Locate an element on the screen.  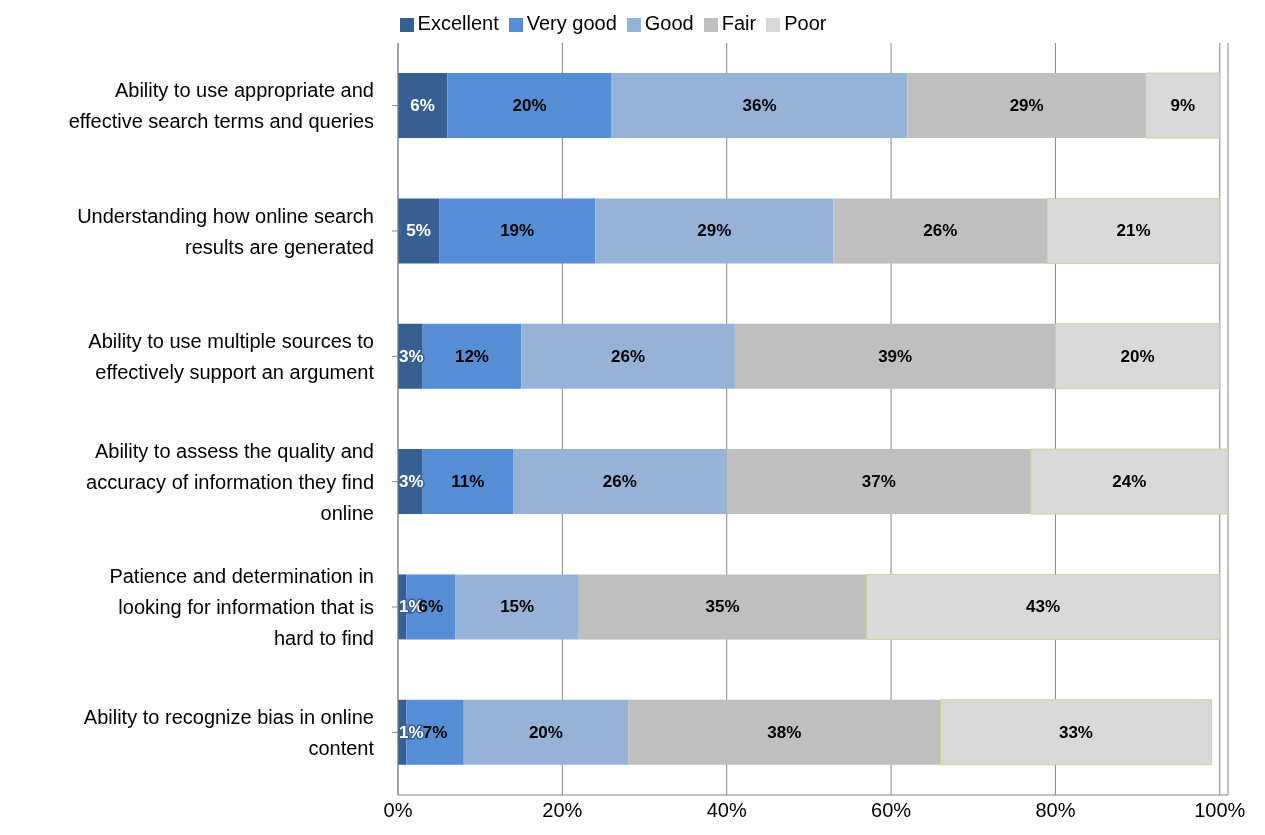
data-label: 11% is located at coordinates (468, 482).